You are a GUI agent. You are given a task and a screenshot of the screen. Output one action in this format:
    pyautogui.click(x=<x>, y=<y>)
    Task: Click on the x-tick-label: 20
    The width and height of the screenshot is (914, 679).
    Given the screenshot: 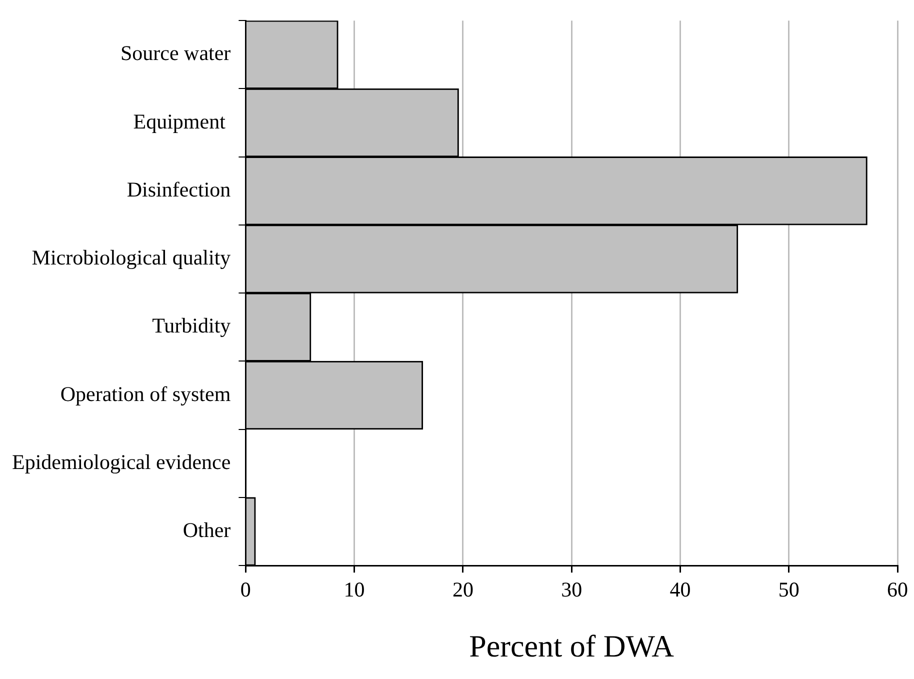 What is the action you would take?
    pyautogui.click(x=463, y=590)
    